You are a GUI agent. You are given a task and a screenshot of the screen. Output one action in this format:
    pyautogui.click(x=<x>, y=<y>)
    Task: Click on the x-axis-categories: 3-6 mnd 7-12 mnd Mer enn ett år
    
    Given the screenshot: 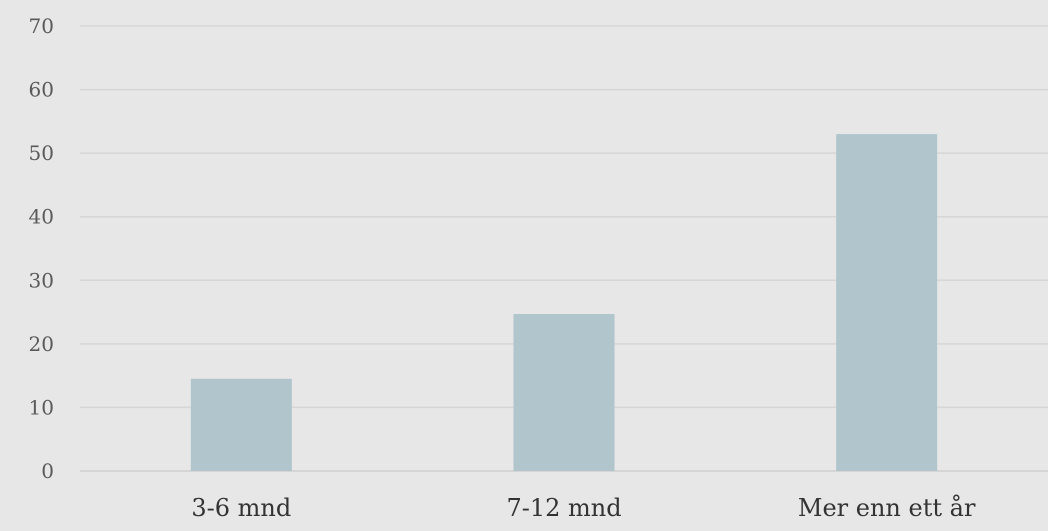 What is the action you would take?
    pyautogui.click(x=583, y=507)
    